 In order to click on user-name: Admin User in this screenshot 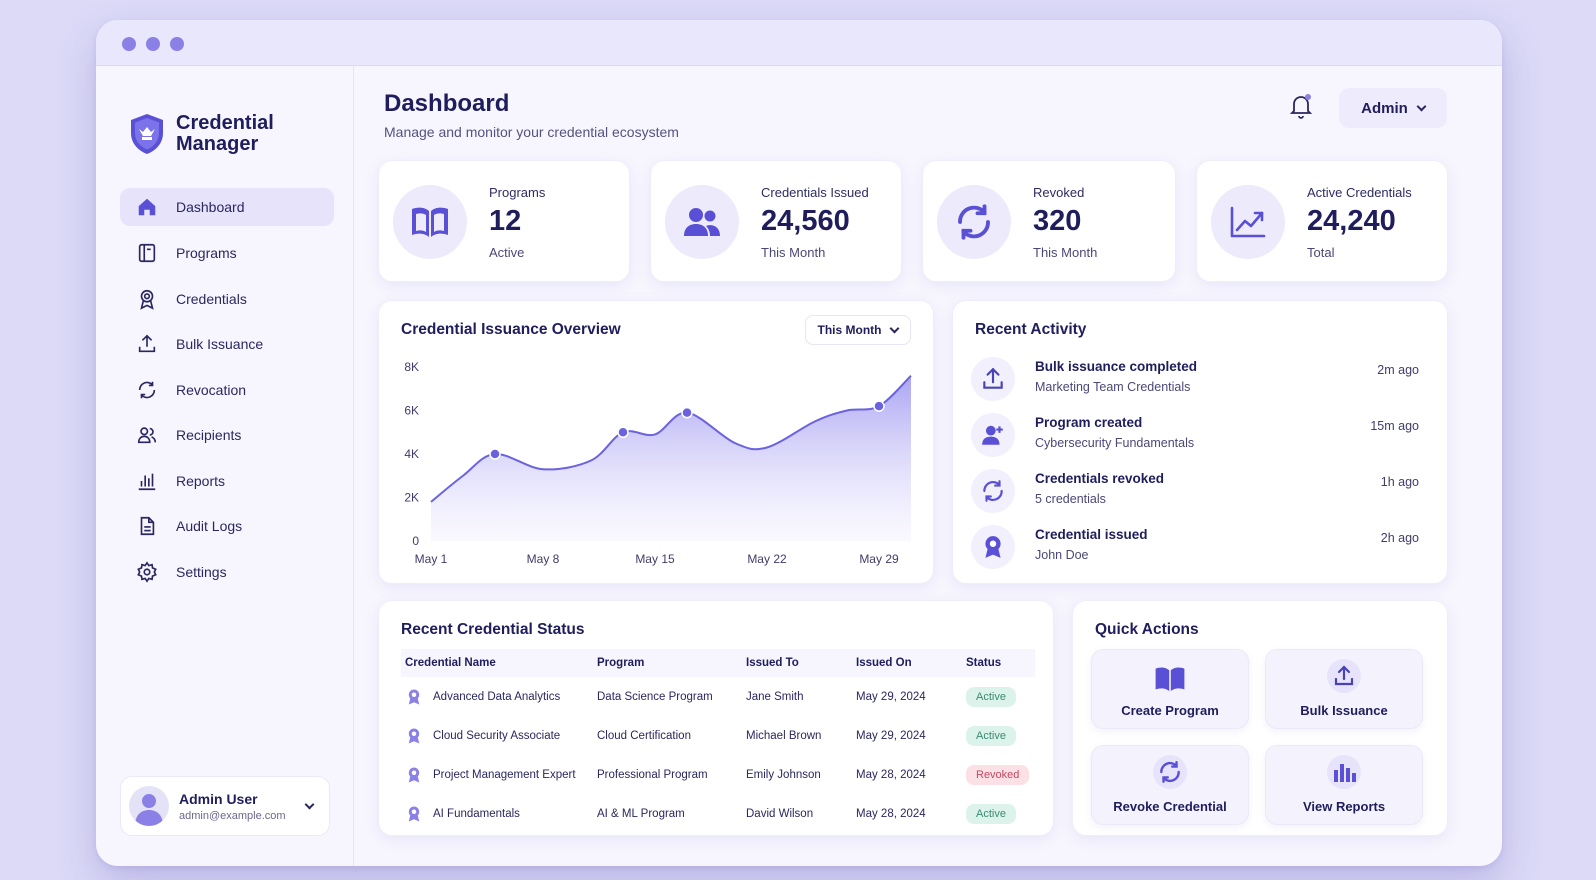, I will do `click(218, 798)`.